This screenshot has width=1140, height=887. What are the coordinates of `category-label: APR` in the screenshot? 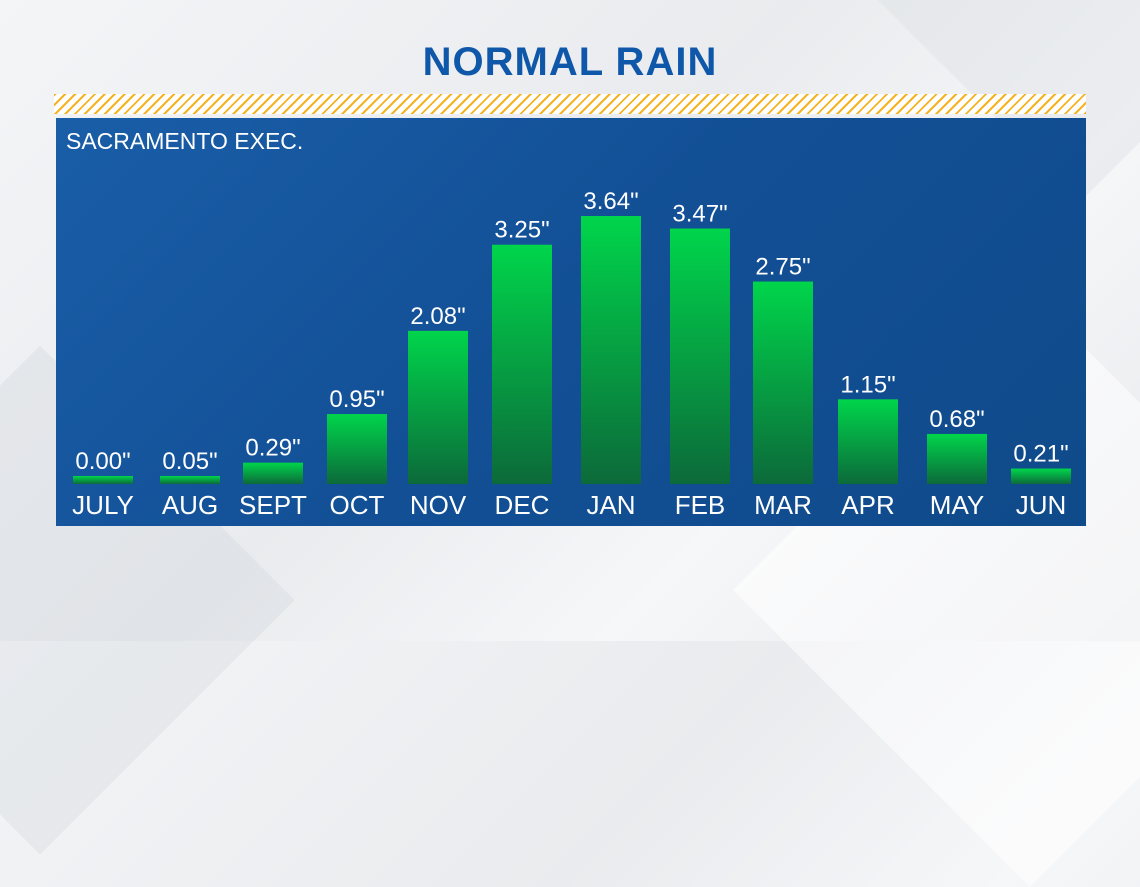 It's located at (867, 505).